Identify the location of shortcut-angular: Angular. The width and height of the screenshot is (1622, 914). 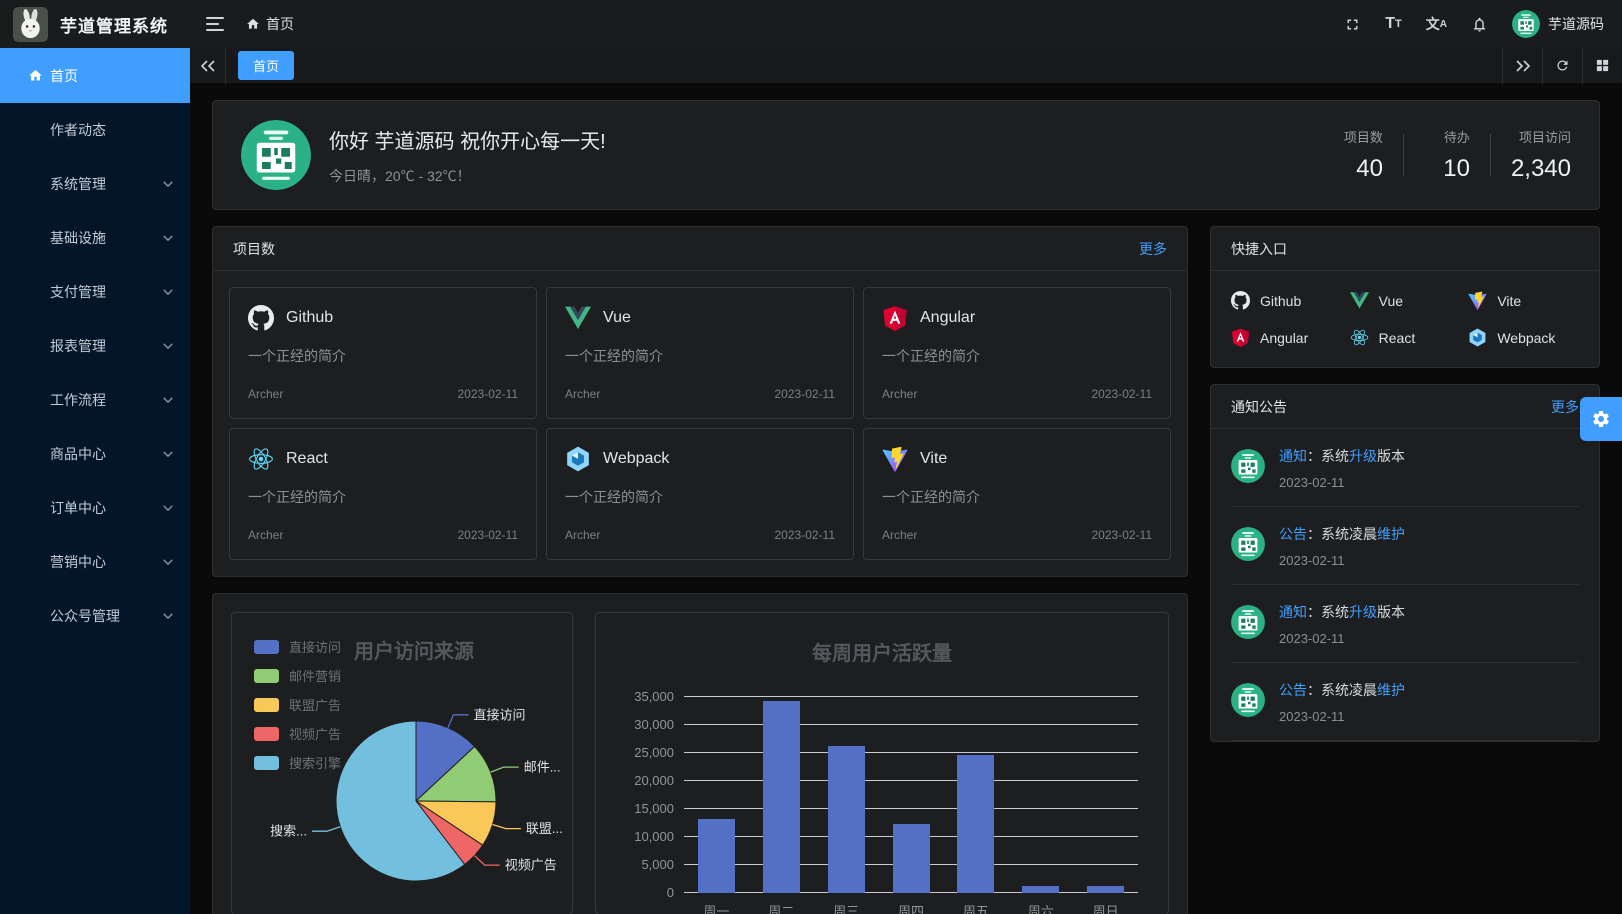
(1286, 337).